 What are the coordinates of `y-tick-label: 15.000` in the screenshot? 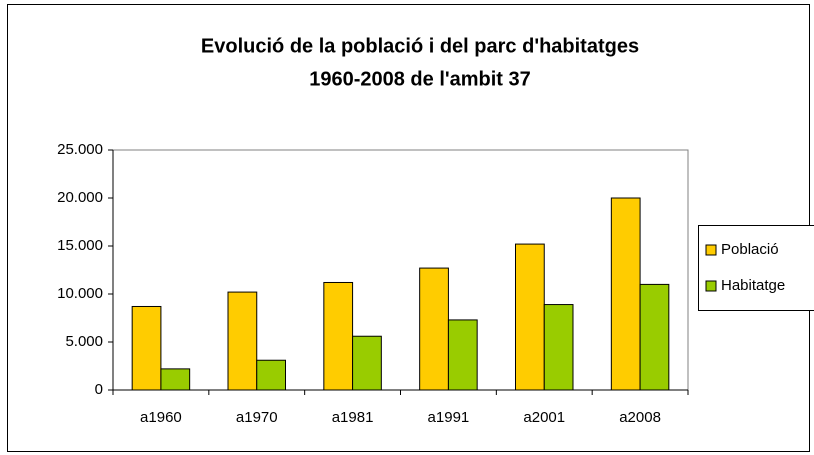 It's located at (80, 245).